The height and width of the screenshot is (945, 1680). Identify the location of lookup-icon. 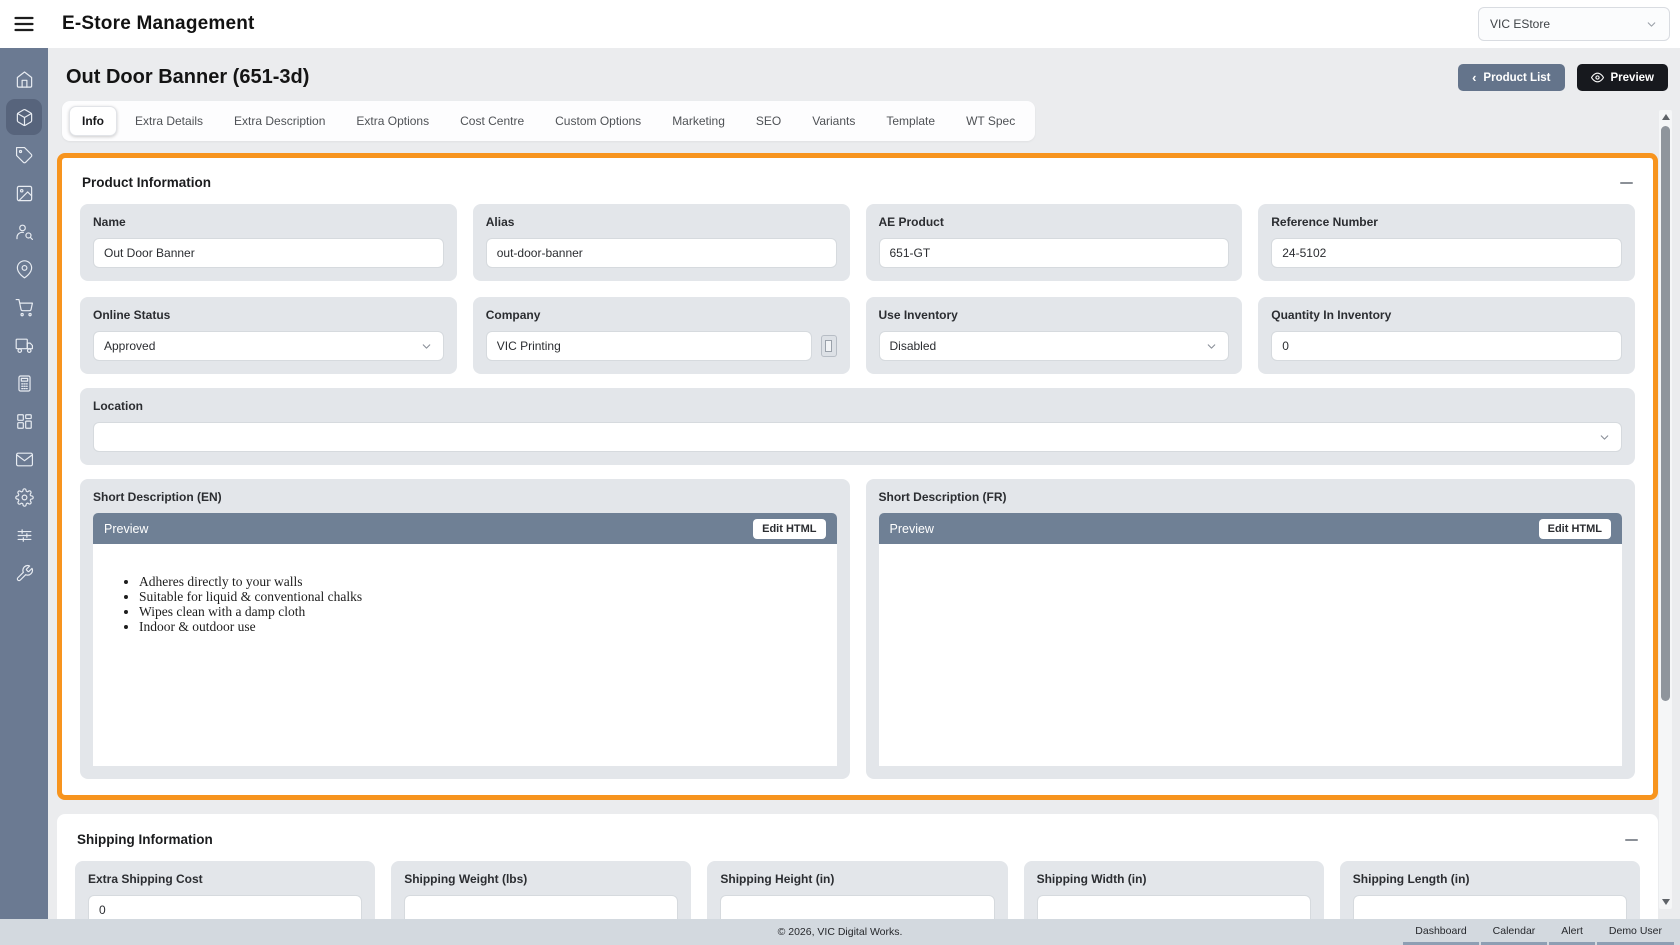
(828, 346).